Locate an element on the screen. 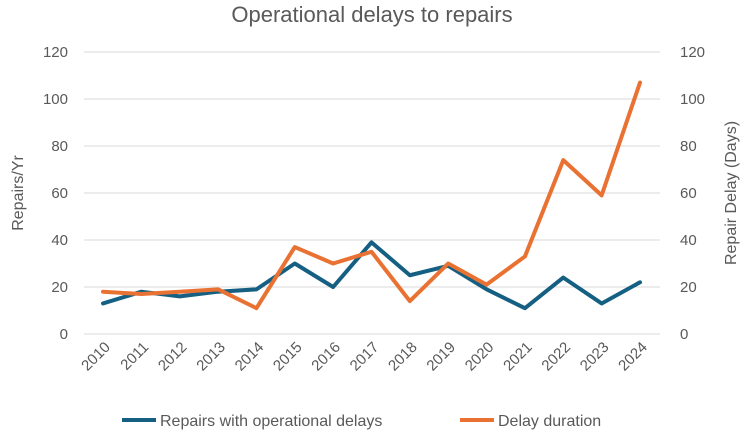 The image size is (751, 439). x-tick-label: 2015 is located at coordinates (288, 357).